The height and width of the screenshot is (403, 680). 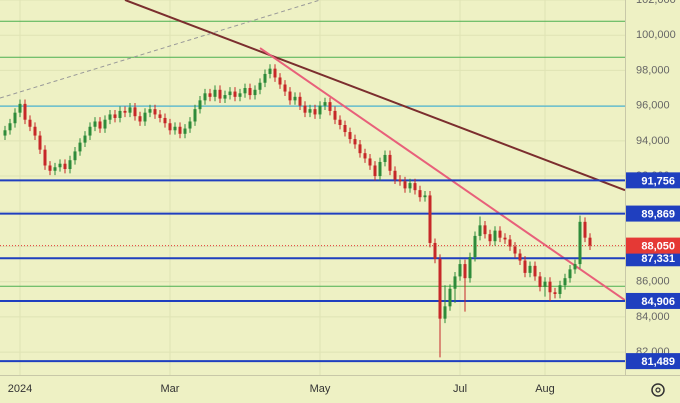 What do you see at coordinates (658, 362) in the screenshot?
I see `price-label: 81,489` at bounding box center [658, 362].